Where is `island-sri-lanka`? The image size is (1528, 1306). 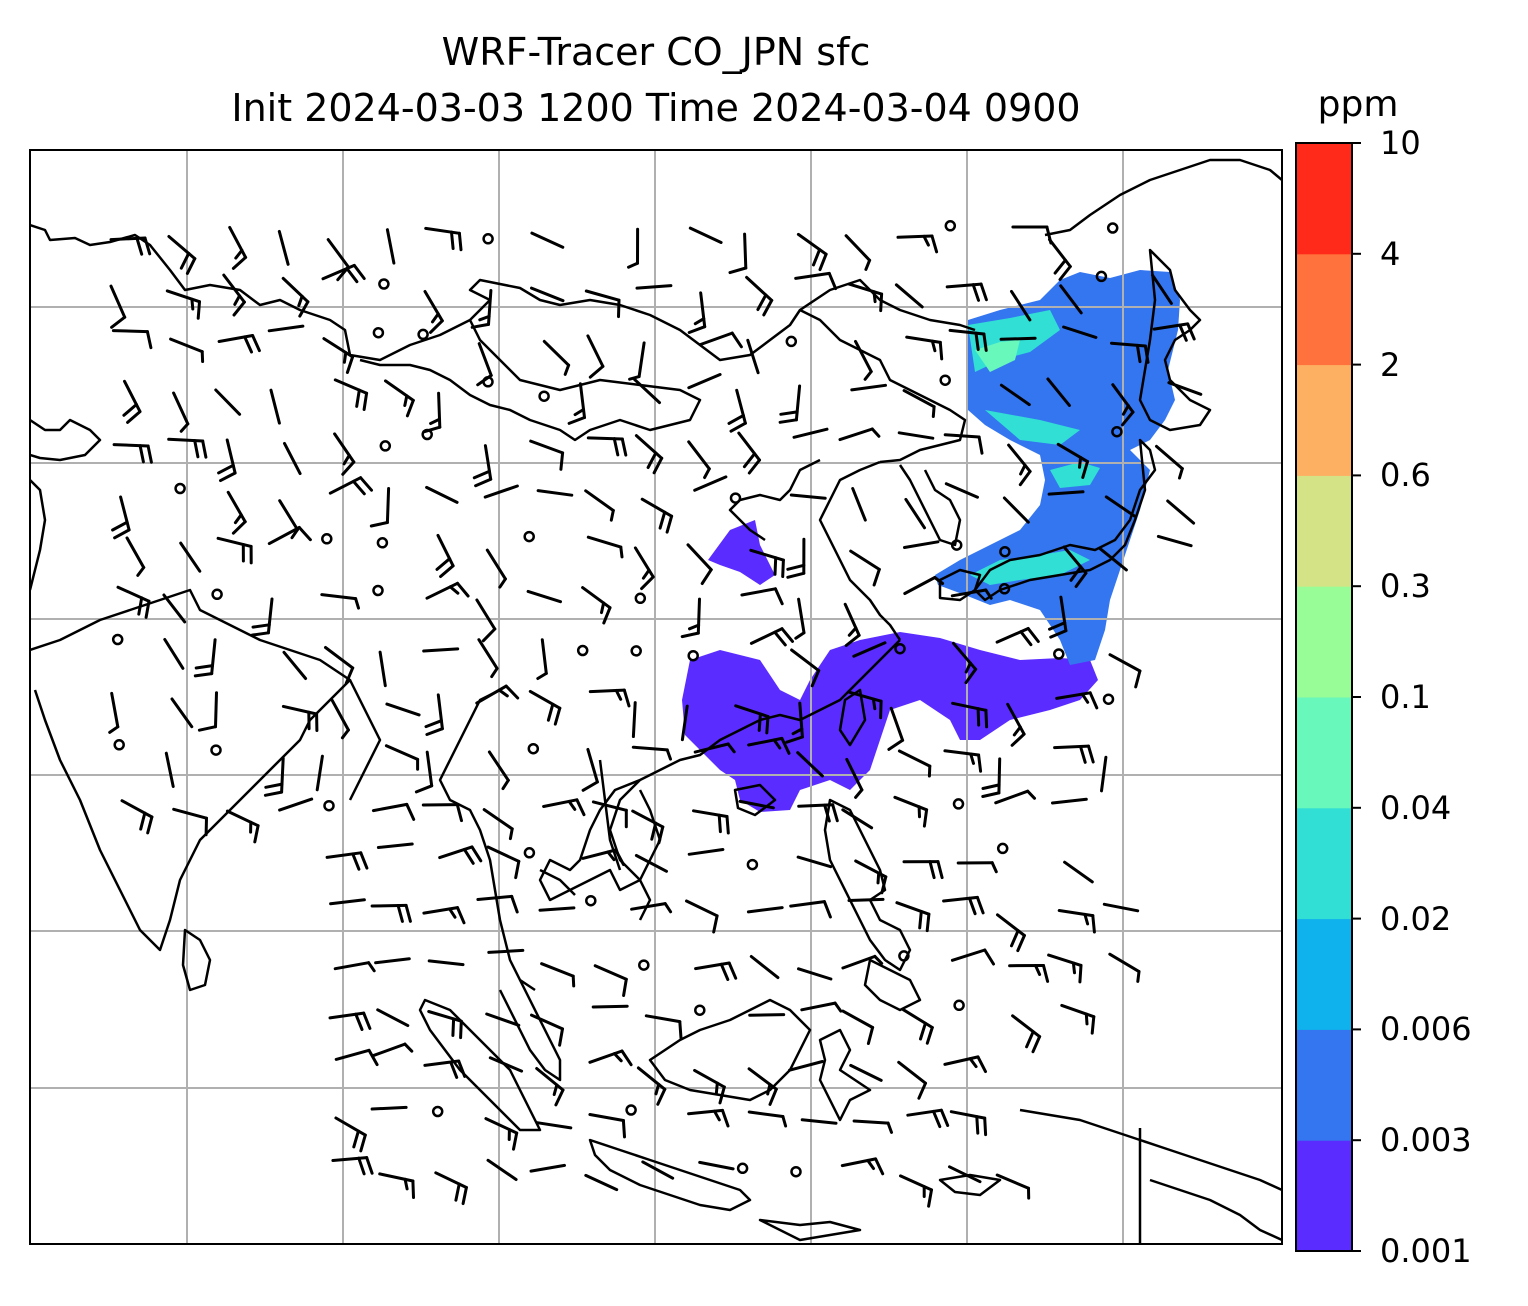
island-sri-lanka is located at coordinates (196, 960).